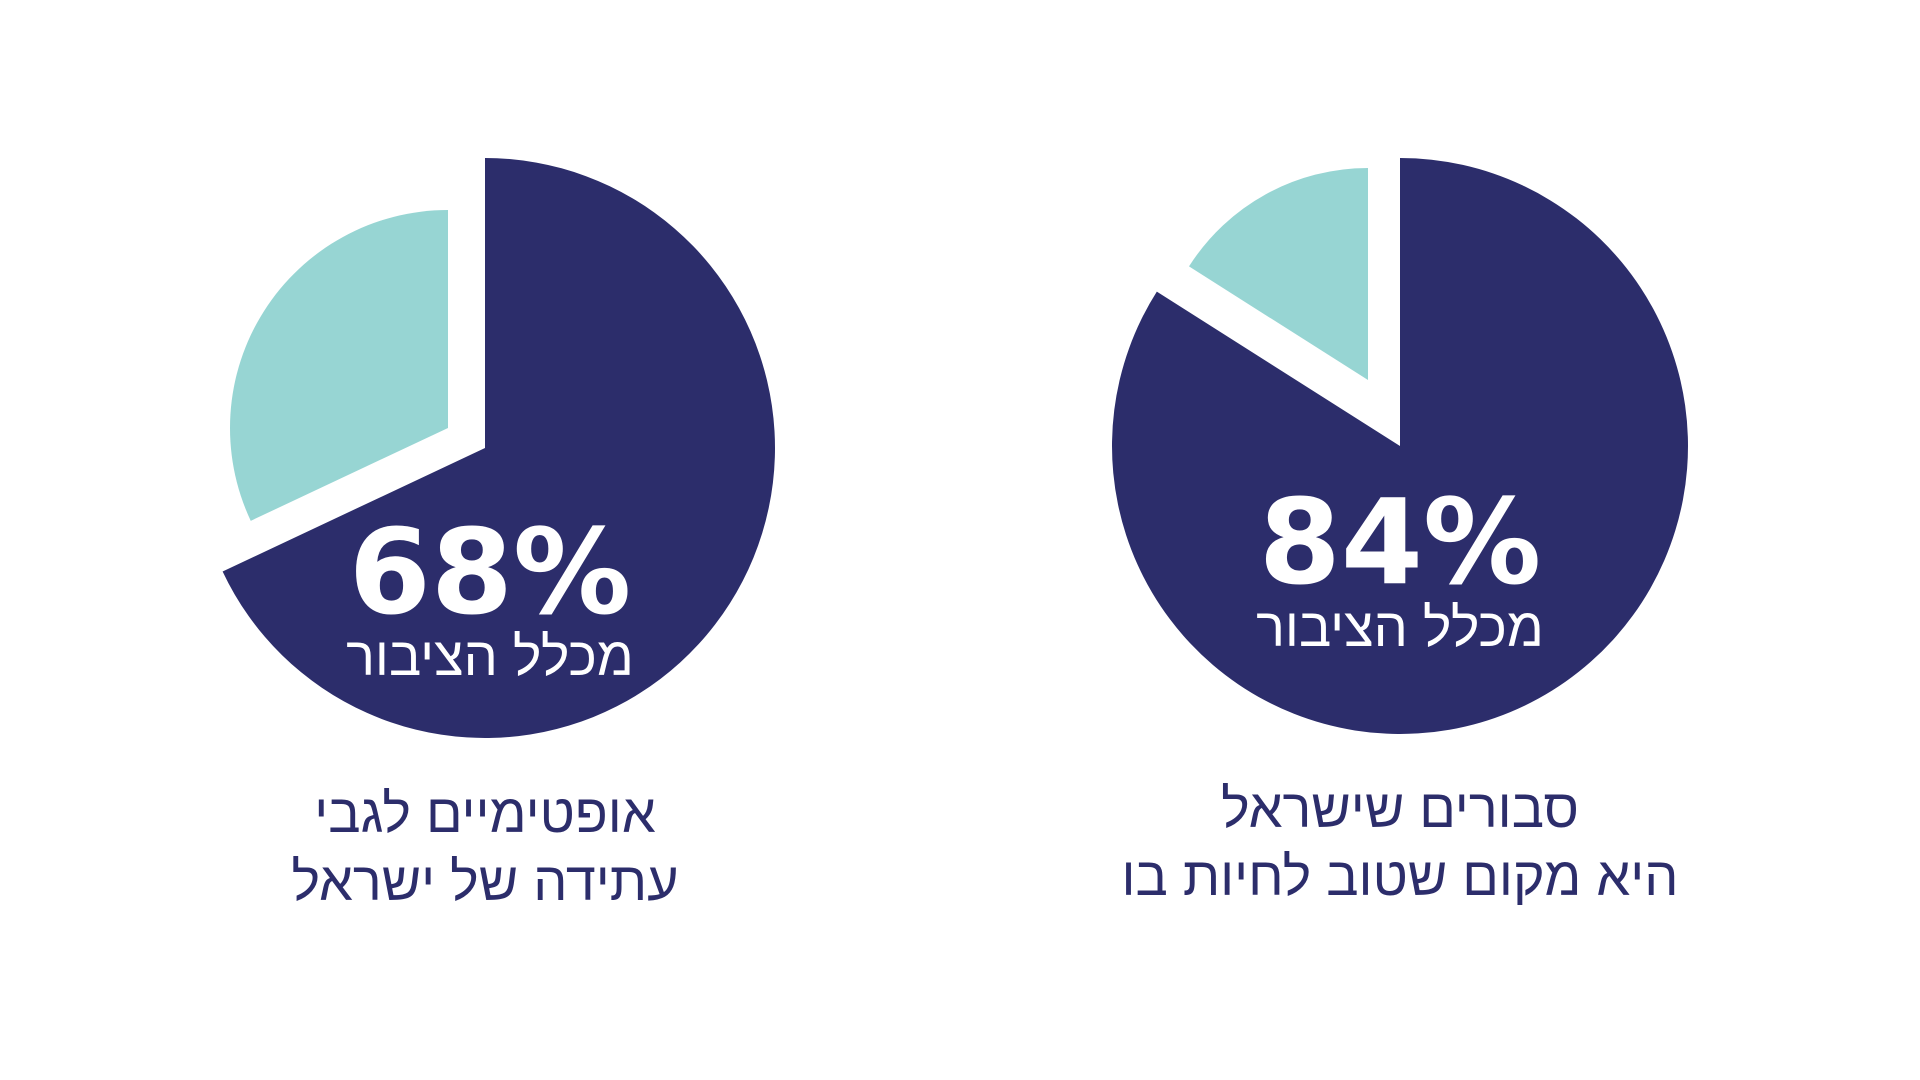 Image resolution: width=1920 pixels, height=1080 pixels. What do you see at coordinates (490, 572) in the screenshot?
I see `data-label-left: 68%` at bounding box center [490, 572].